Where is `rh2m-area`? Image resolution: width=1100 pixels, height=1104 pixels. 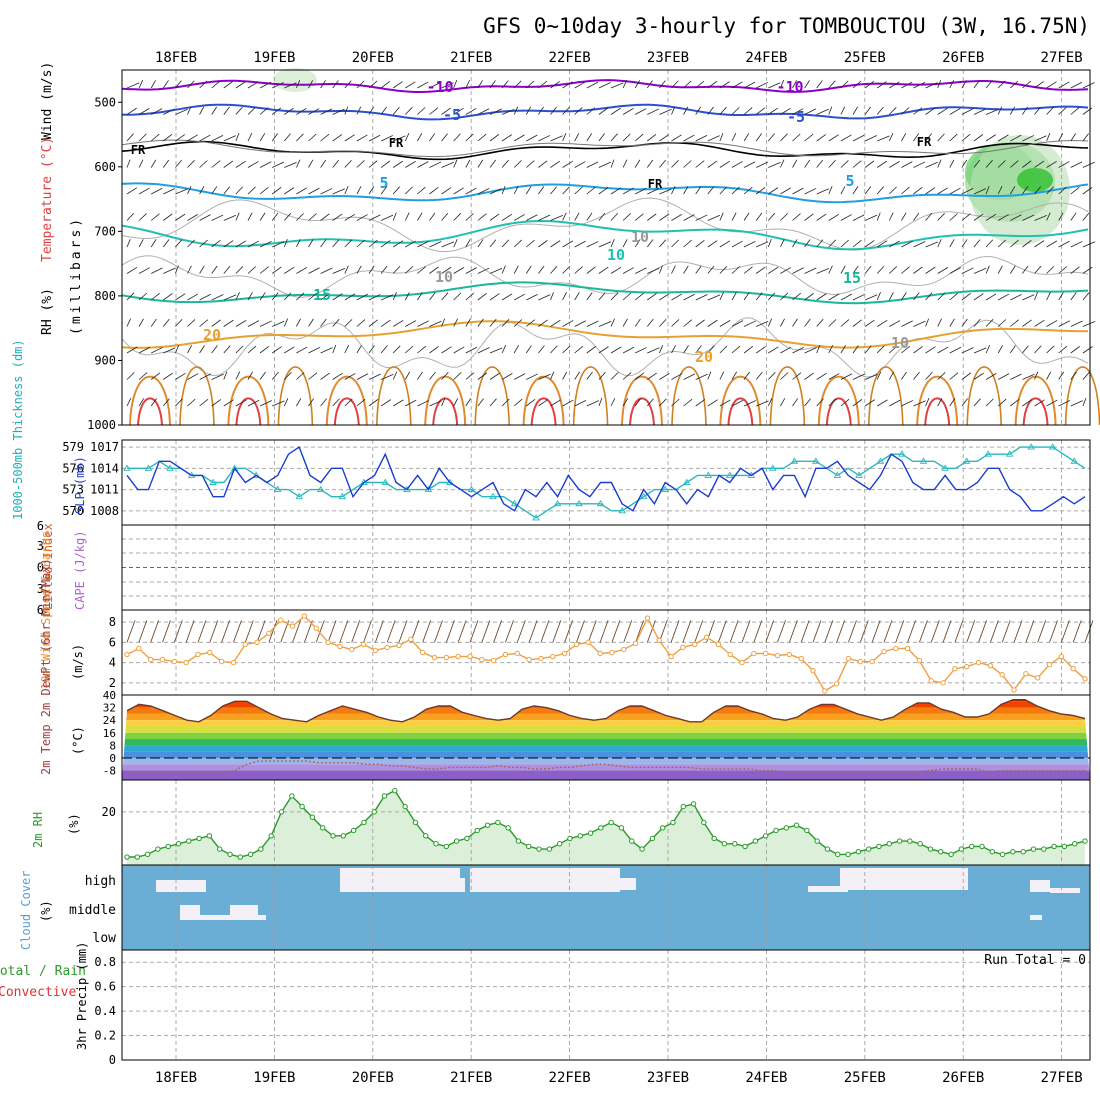
rh2m-area is located at coordinates (606, 827).